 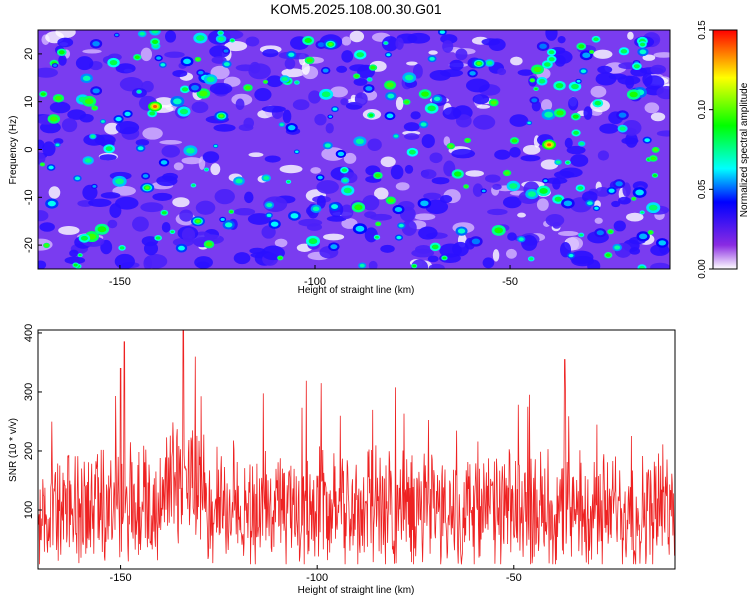 I want to click on snr-xtick-label: -50, so click(x=514, y=578).